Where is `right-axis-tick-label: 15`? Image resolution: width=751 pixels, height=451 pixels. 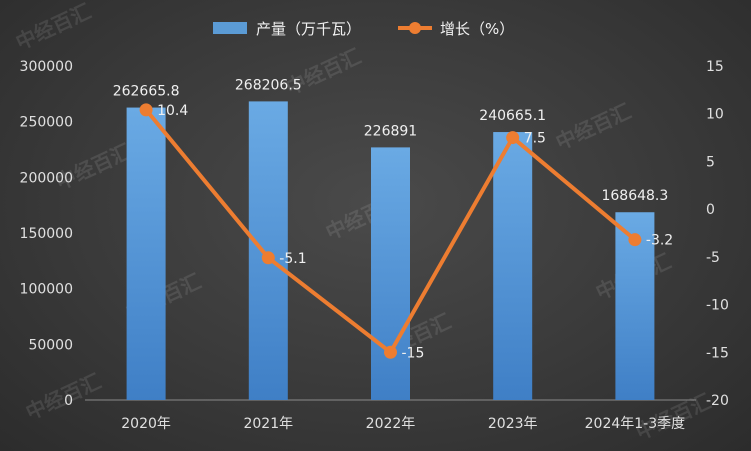 right-axis-tick-label: 15 is located at coordinates (715, 67).